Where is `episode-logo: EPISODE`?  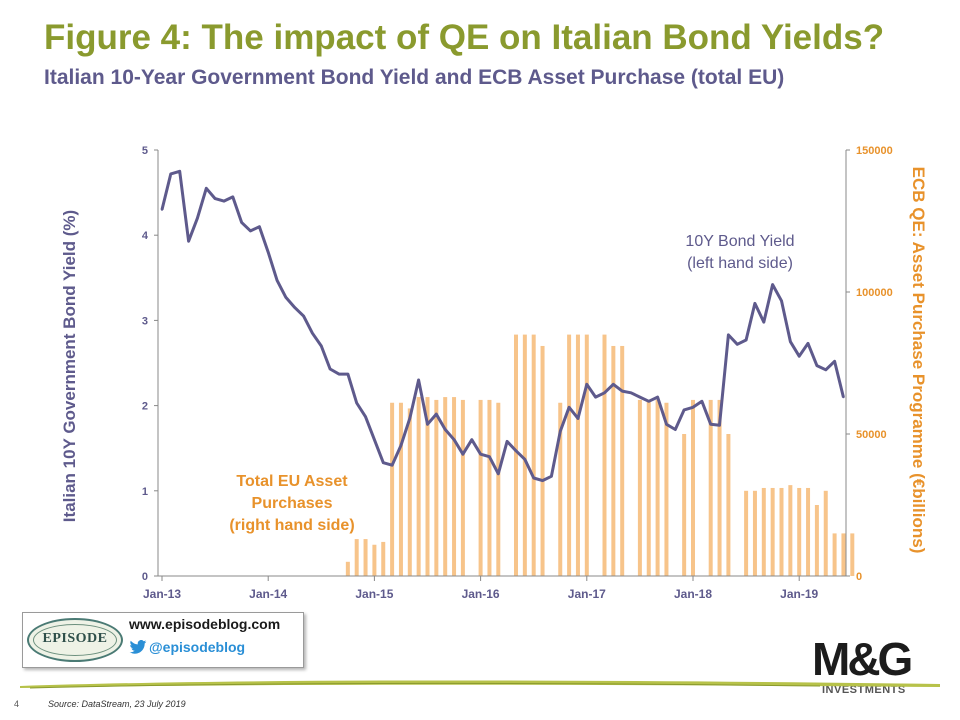
episode-logo: EPISODE is located at coordinates (75, 640).